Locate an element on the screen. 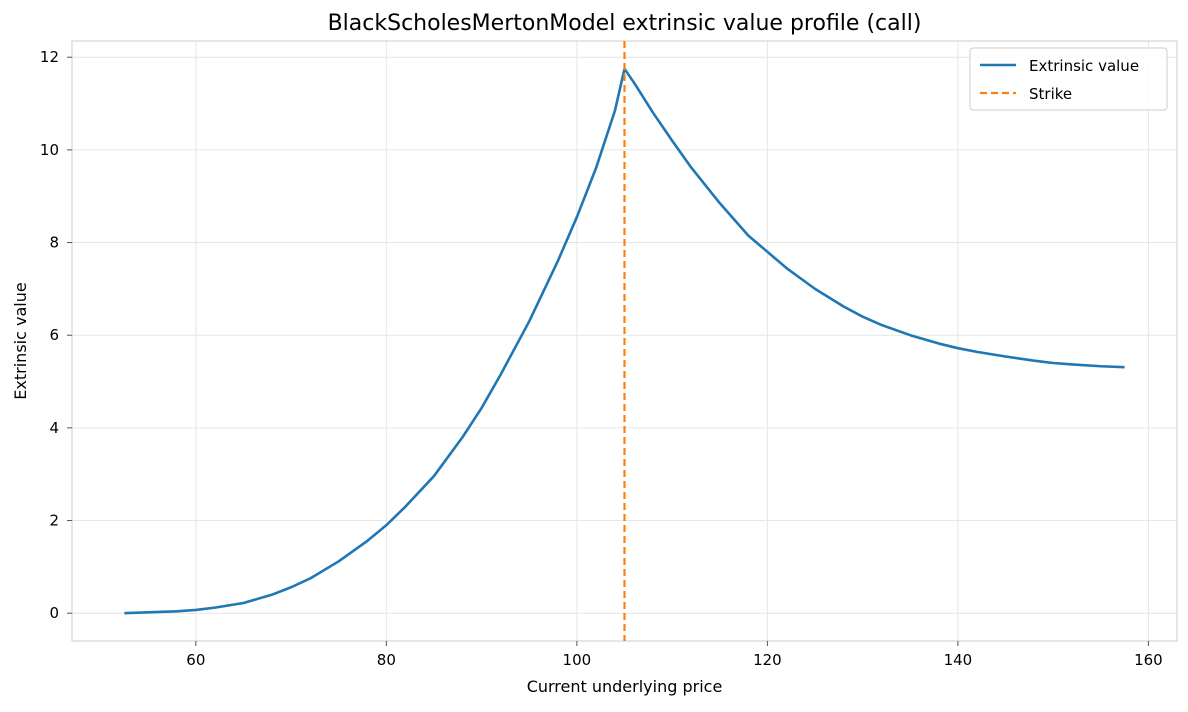 The height and width of the screenshot is (712, 1188). y-axis-label: Extrinsic value is located at coordinates (20, 340).